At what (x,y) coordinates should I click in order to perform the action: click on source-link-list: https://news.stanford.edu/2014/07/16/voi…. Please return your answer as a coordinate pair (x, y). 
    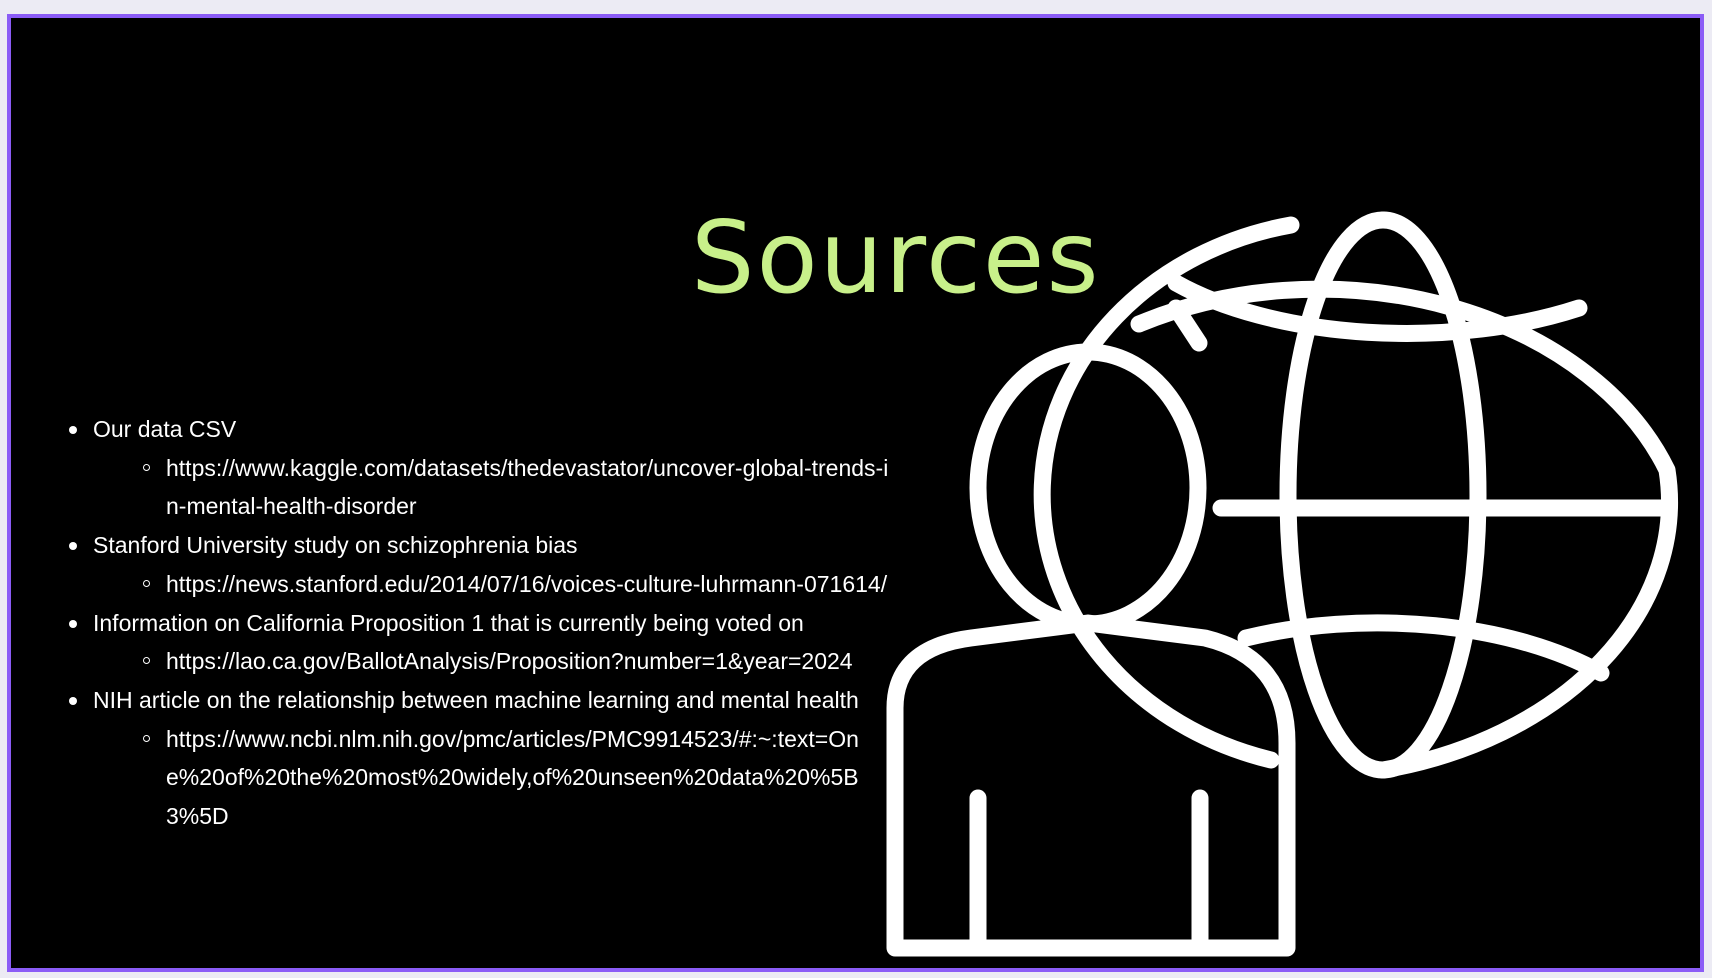
    Looking at the image, I should click on (492, 584).